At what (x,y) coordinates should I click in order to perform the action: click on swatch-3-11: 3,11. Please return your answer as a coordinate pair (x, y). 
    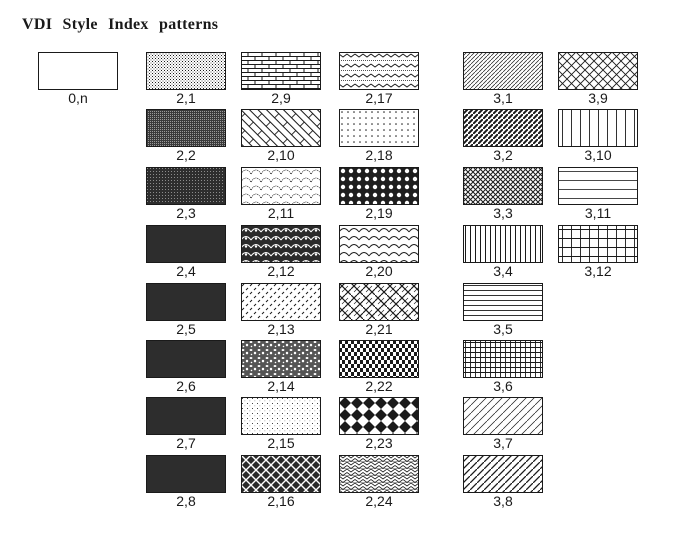
    Looking at the image, I should click on (598, 194).